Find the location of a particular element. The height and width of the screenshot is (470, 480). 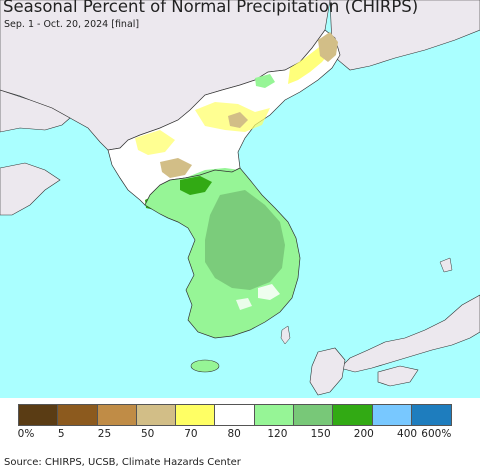

legend-tick-label: 600% is located at coordinates (436, 434).